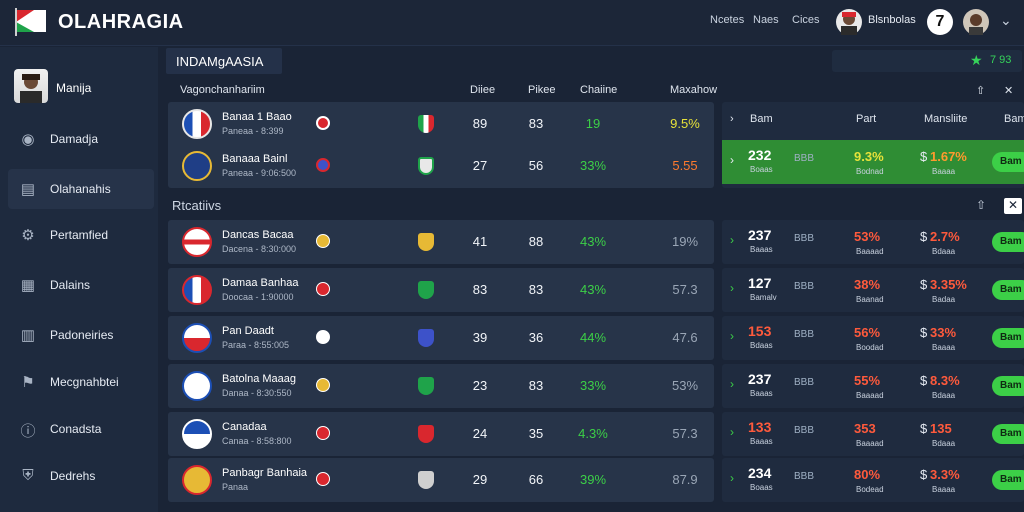  What do you see at coordinates (849, 22) in the screenshot?
I see `user-avatar` at bounding box center [849, 22].